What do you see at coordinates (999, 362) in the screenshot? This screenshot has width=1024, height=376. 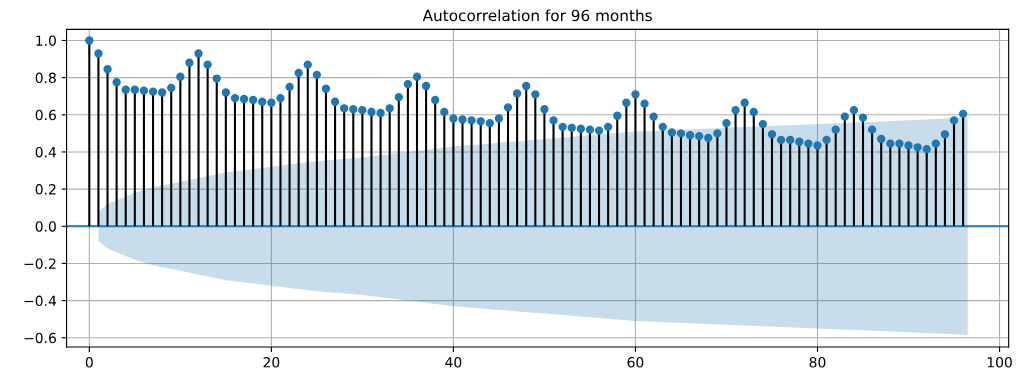 I see `x-tick-label: 100` at bounding box center [999, 362].